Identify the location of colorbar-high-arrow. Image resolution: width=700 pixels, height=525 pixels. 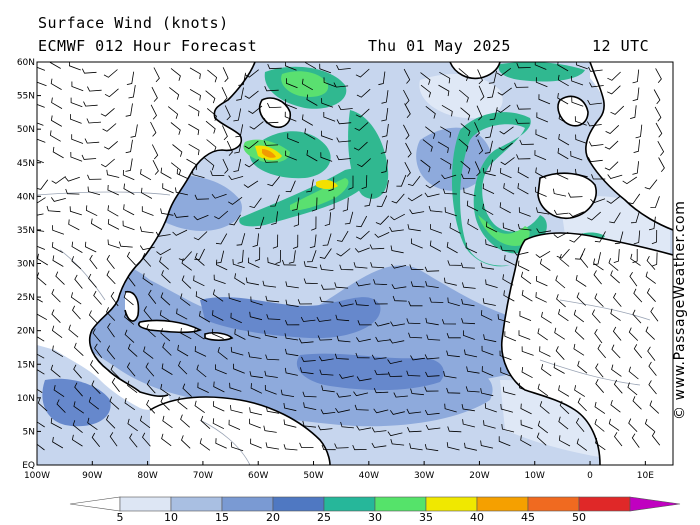
(655, 504).